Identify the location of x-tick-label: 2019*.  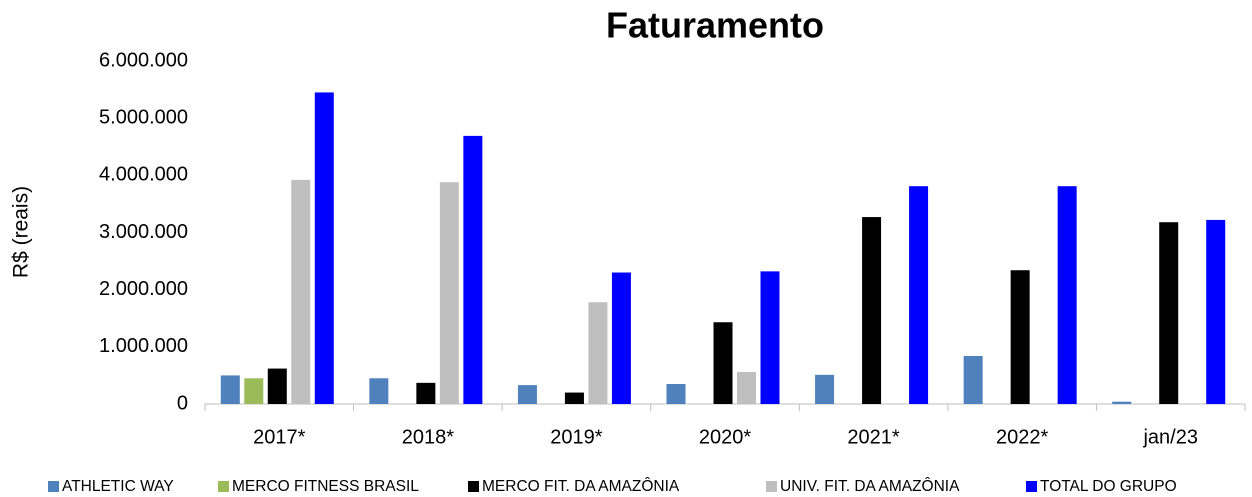
(576, 437).